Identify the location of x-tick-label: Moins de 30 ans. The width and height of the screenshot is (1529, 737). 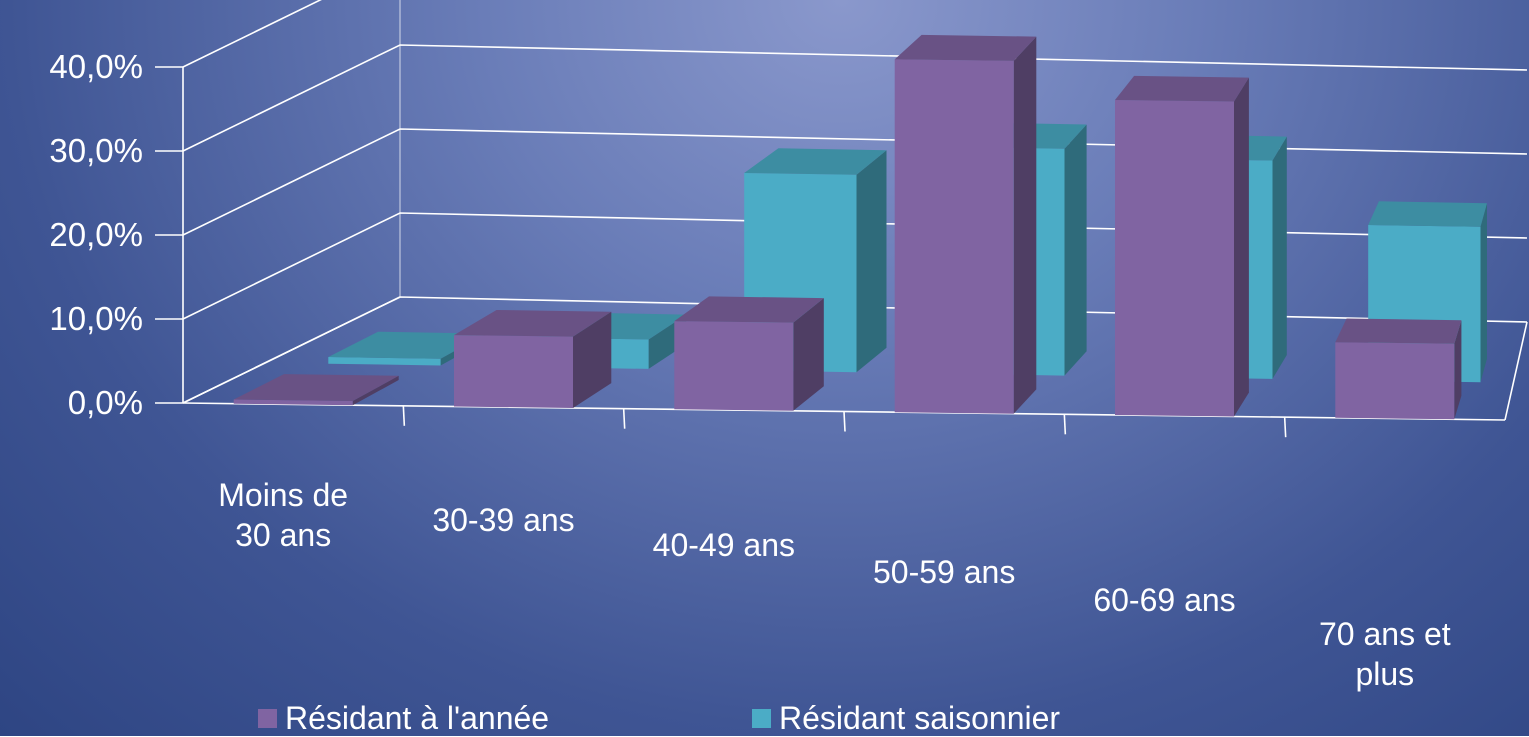
(283, 515).